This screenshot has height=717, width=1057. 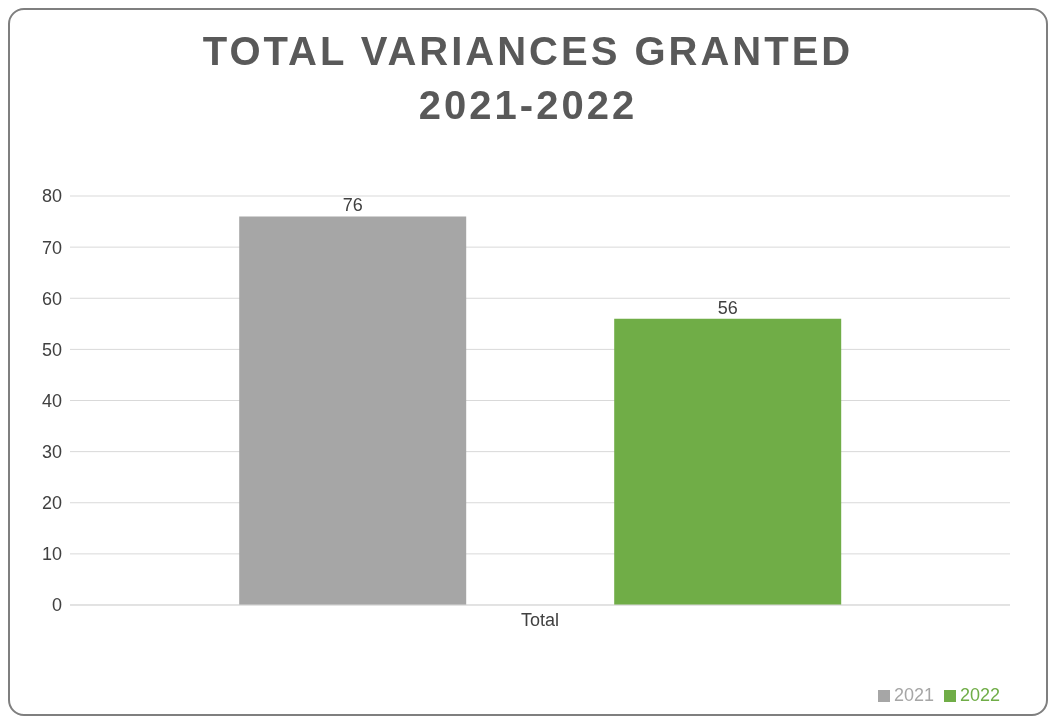 What do you see at coordinates (51, 554) in the screenshot?
I see `y-tick-label: 10` at bounding box center [51, 554].